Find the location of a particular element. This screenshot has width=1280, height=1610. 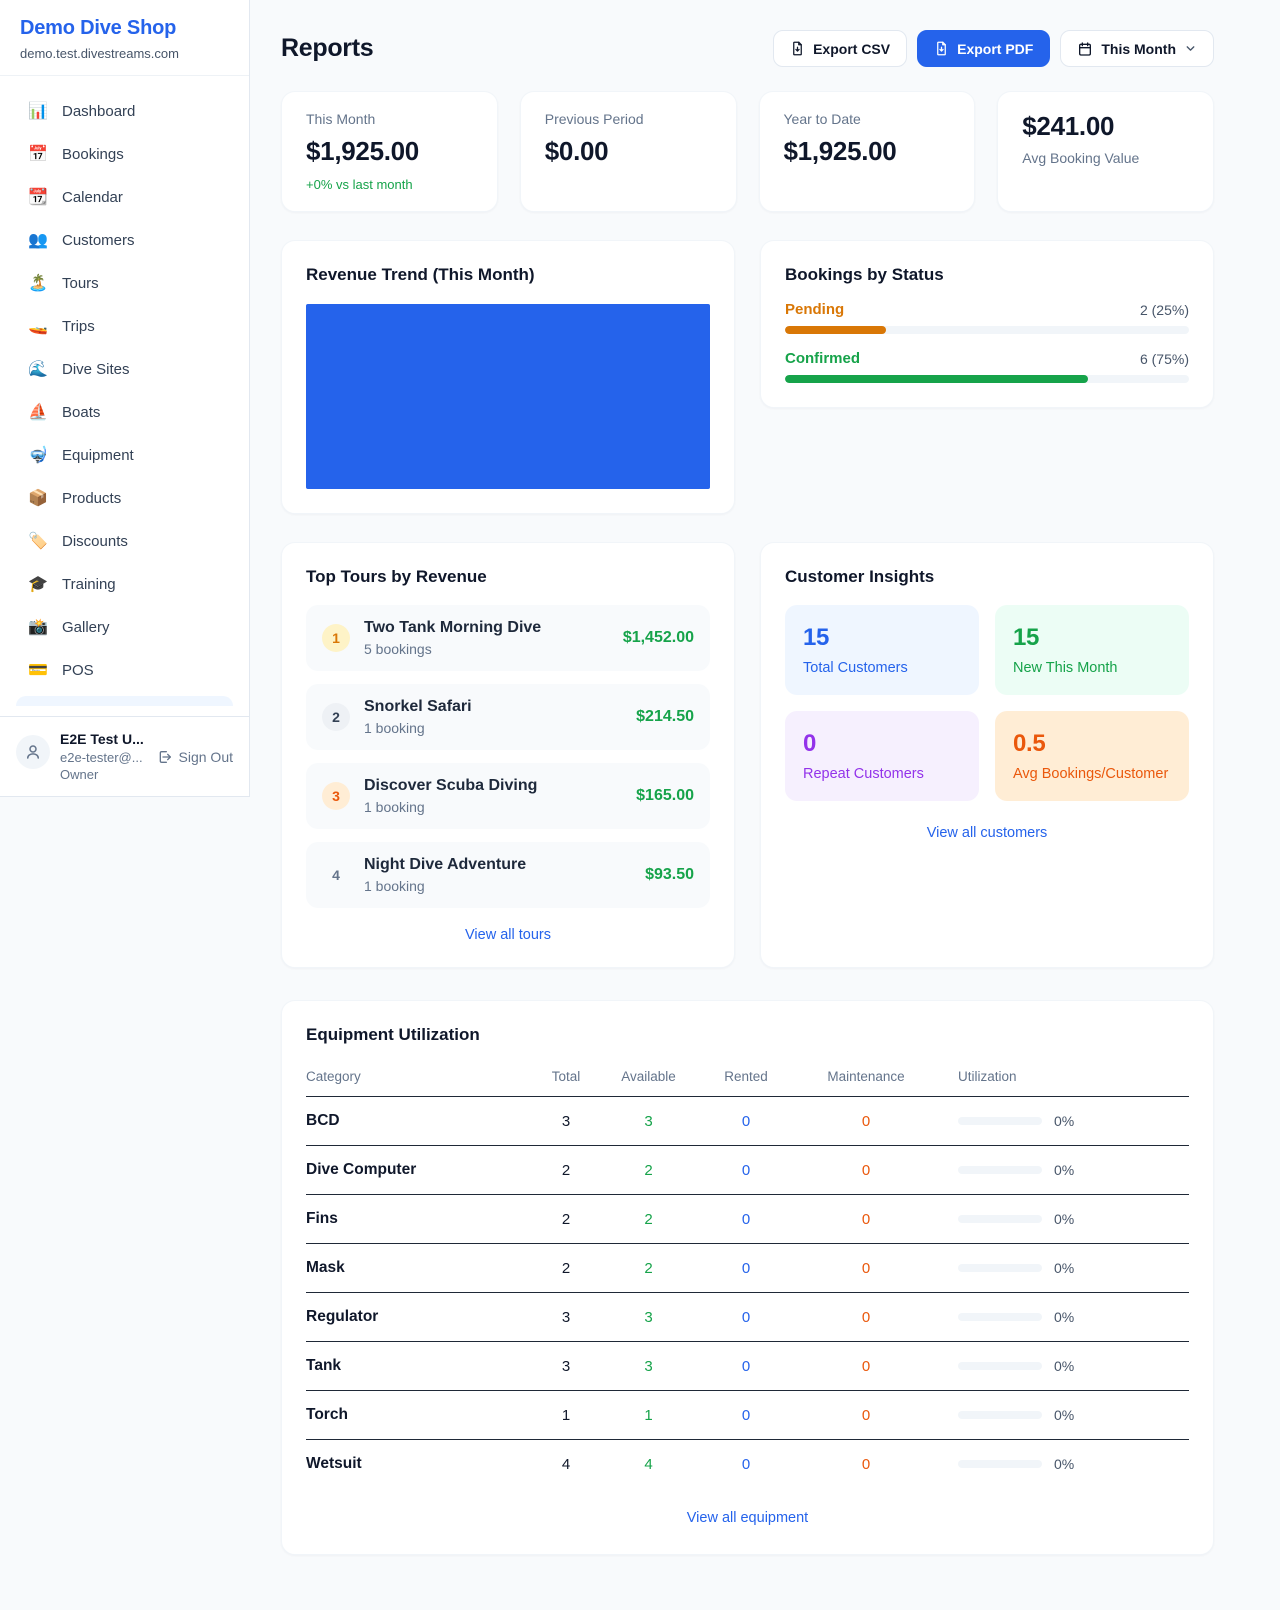

table-row: Mask 2 2 0 0 0% is located at coordinates (747, 1268).